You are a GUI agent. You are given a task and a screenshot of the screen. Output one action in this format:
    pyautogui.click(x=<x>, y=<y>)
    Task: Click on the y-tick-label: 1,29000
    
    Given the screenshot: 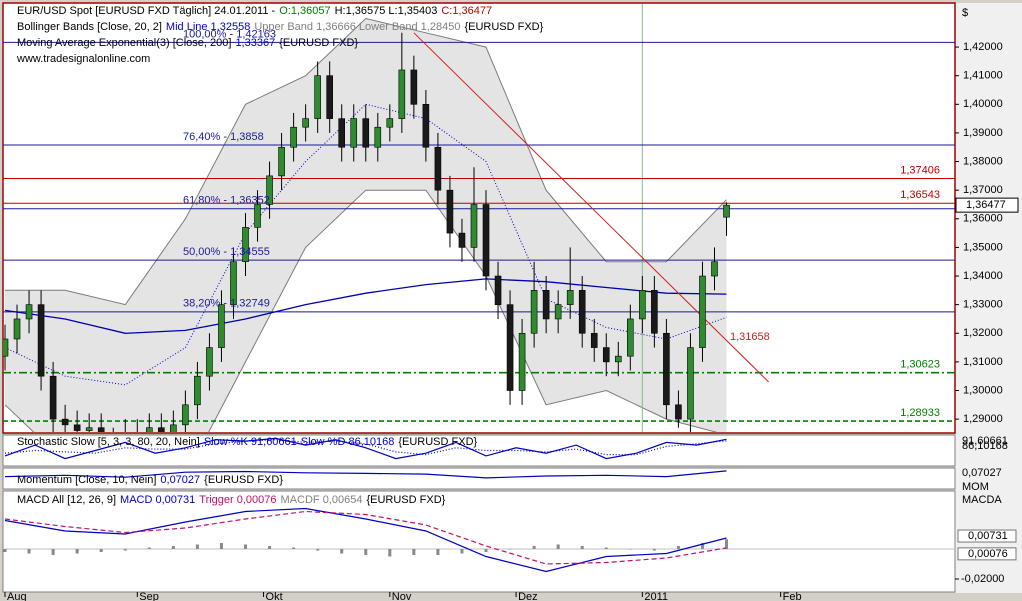 What is the action you would take?
    pyautogui.click(x=983, y=419)
    